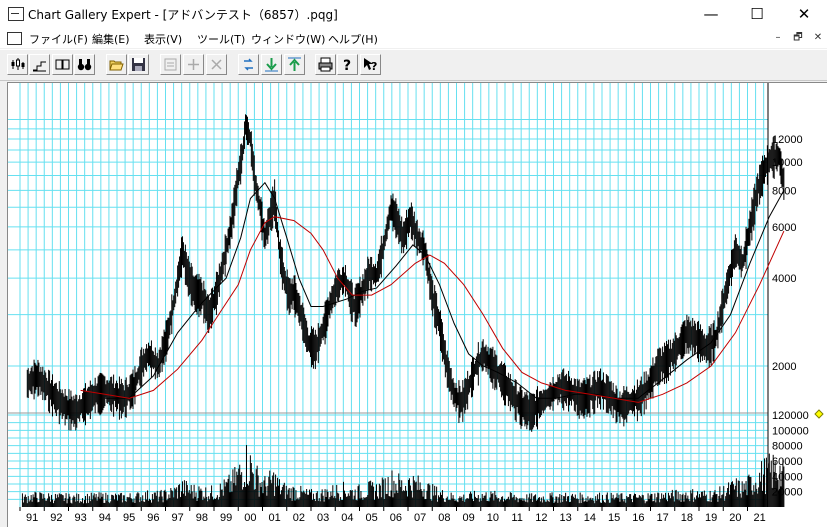  Describe the element at coordinates (516, 518) in the screenshot. I see `x-tick-label: 11` at that location.